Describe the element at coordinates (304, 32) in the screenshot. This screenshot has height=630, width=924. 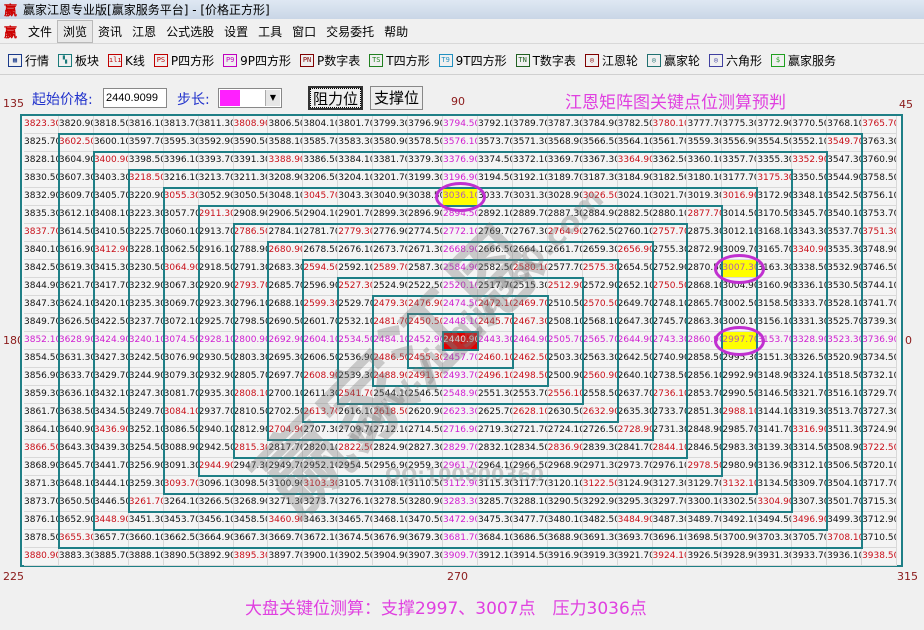
I see `menu-window: 窗口` at that location.